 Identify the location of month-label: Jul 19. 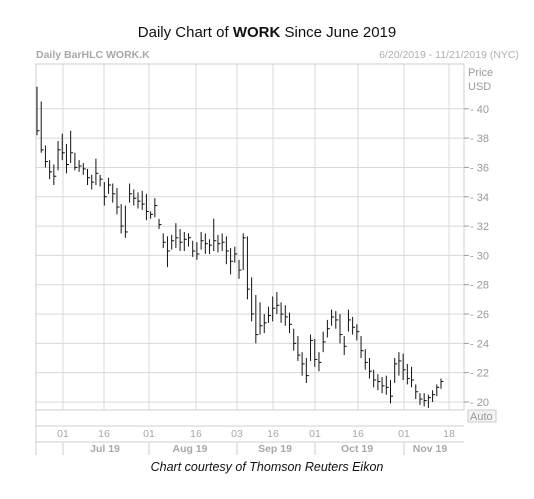
(105, 449).